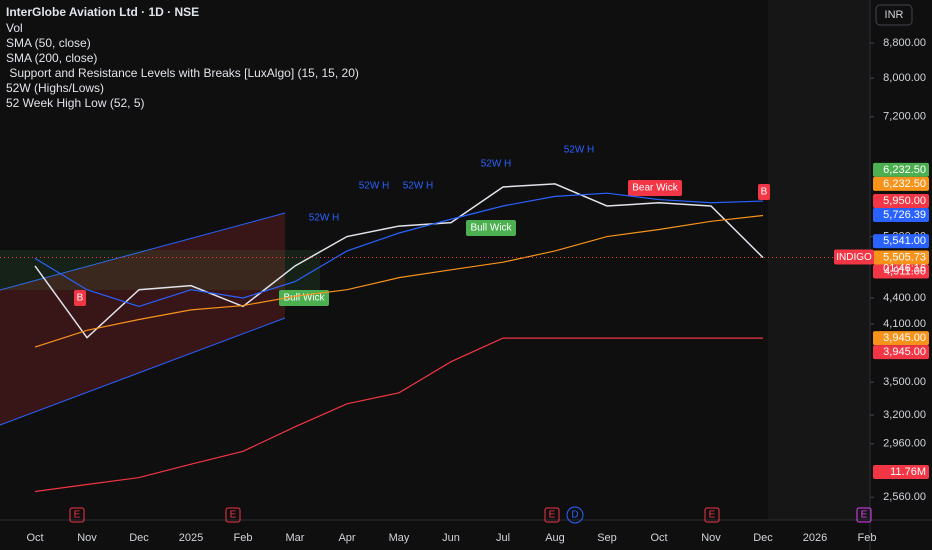  What do you see at coordinates (295, 538) in the screenshot?
I see `x-tick-label: Mar` at bounding box center [295, 538].